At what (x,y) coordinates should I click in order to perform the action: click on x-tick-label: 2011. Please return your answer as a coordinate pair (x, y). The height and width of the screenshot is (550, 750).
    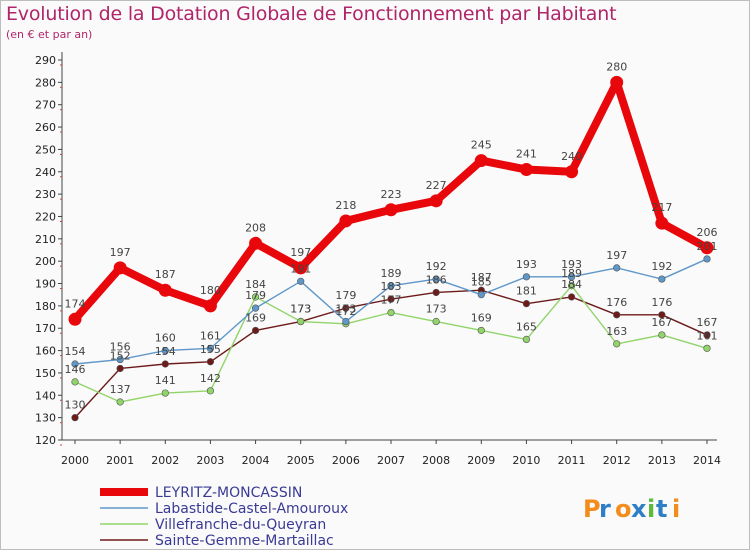
    Looking at the image, I should click on (572, 460).